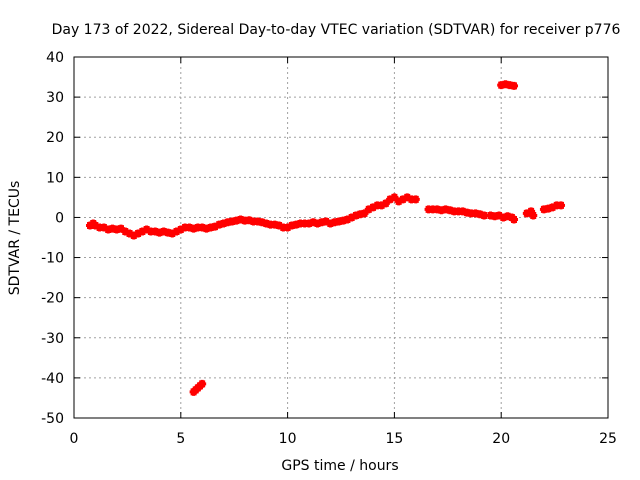 Image resolution: width=640 pixels, height=480 pixels. What do you see at coordinates (501, 439) in the screenshot?
I see `x-tick-label: 20` at bounding box center [501, 439].